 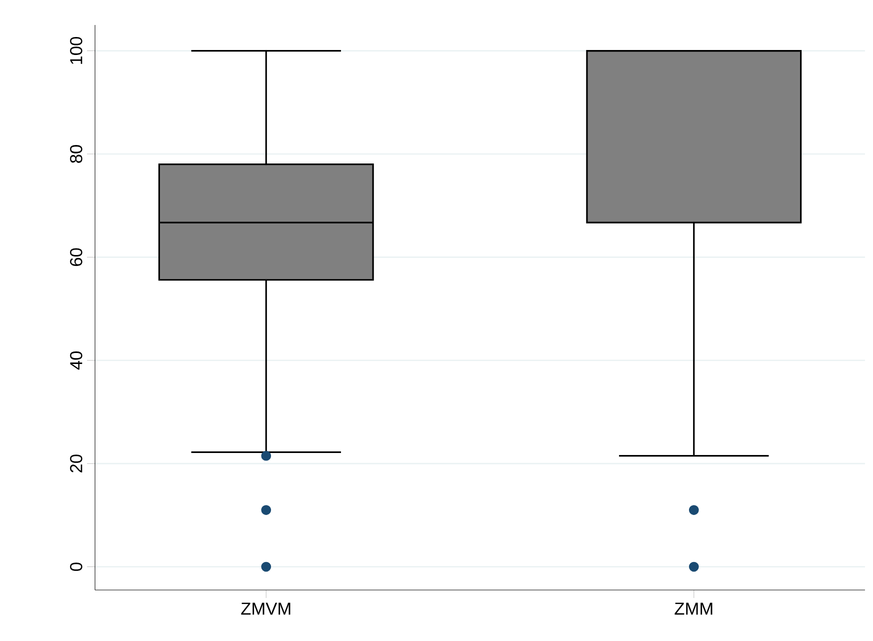 I want to click on y-tick-label: 40, so click(x=76, y=360).